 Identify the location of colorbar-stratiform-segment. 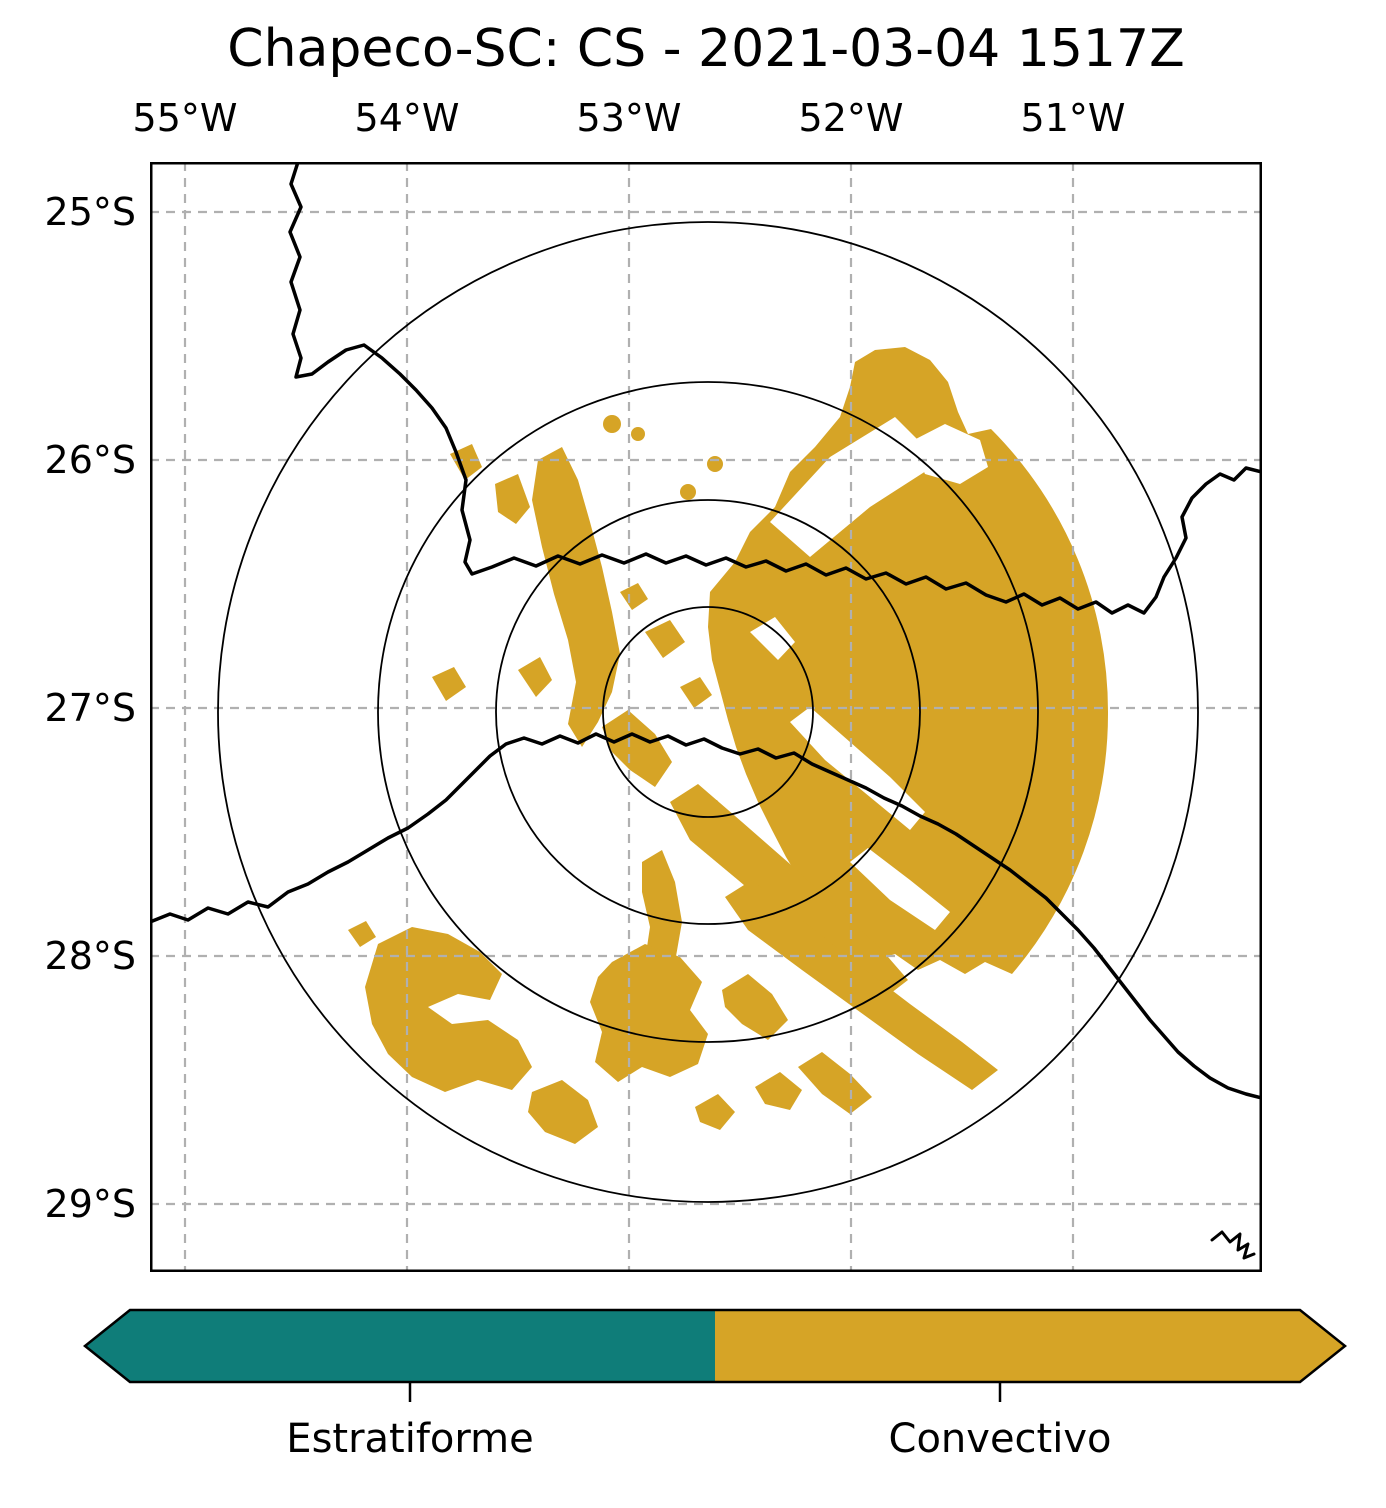
(400, 1346).